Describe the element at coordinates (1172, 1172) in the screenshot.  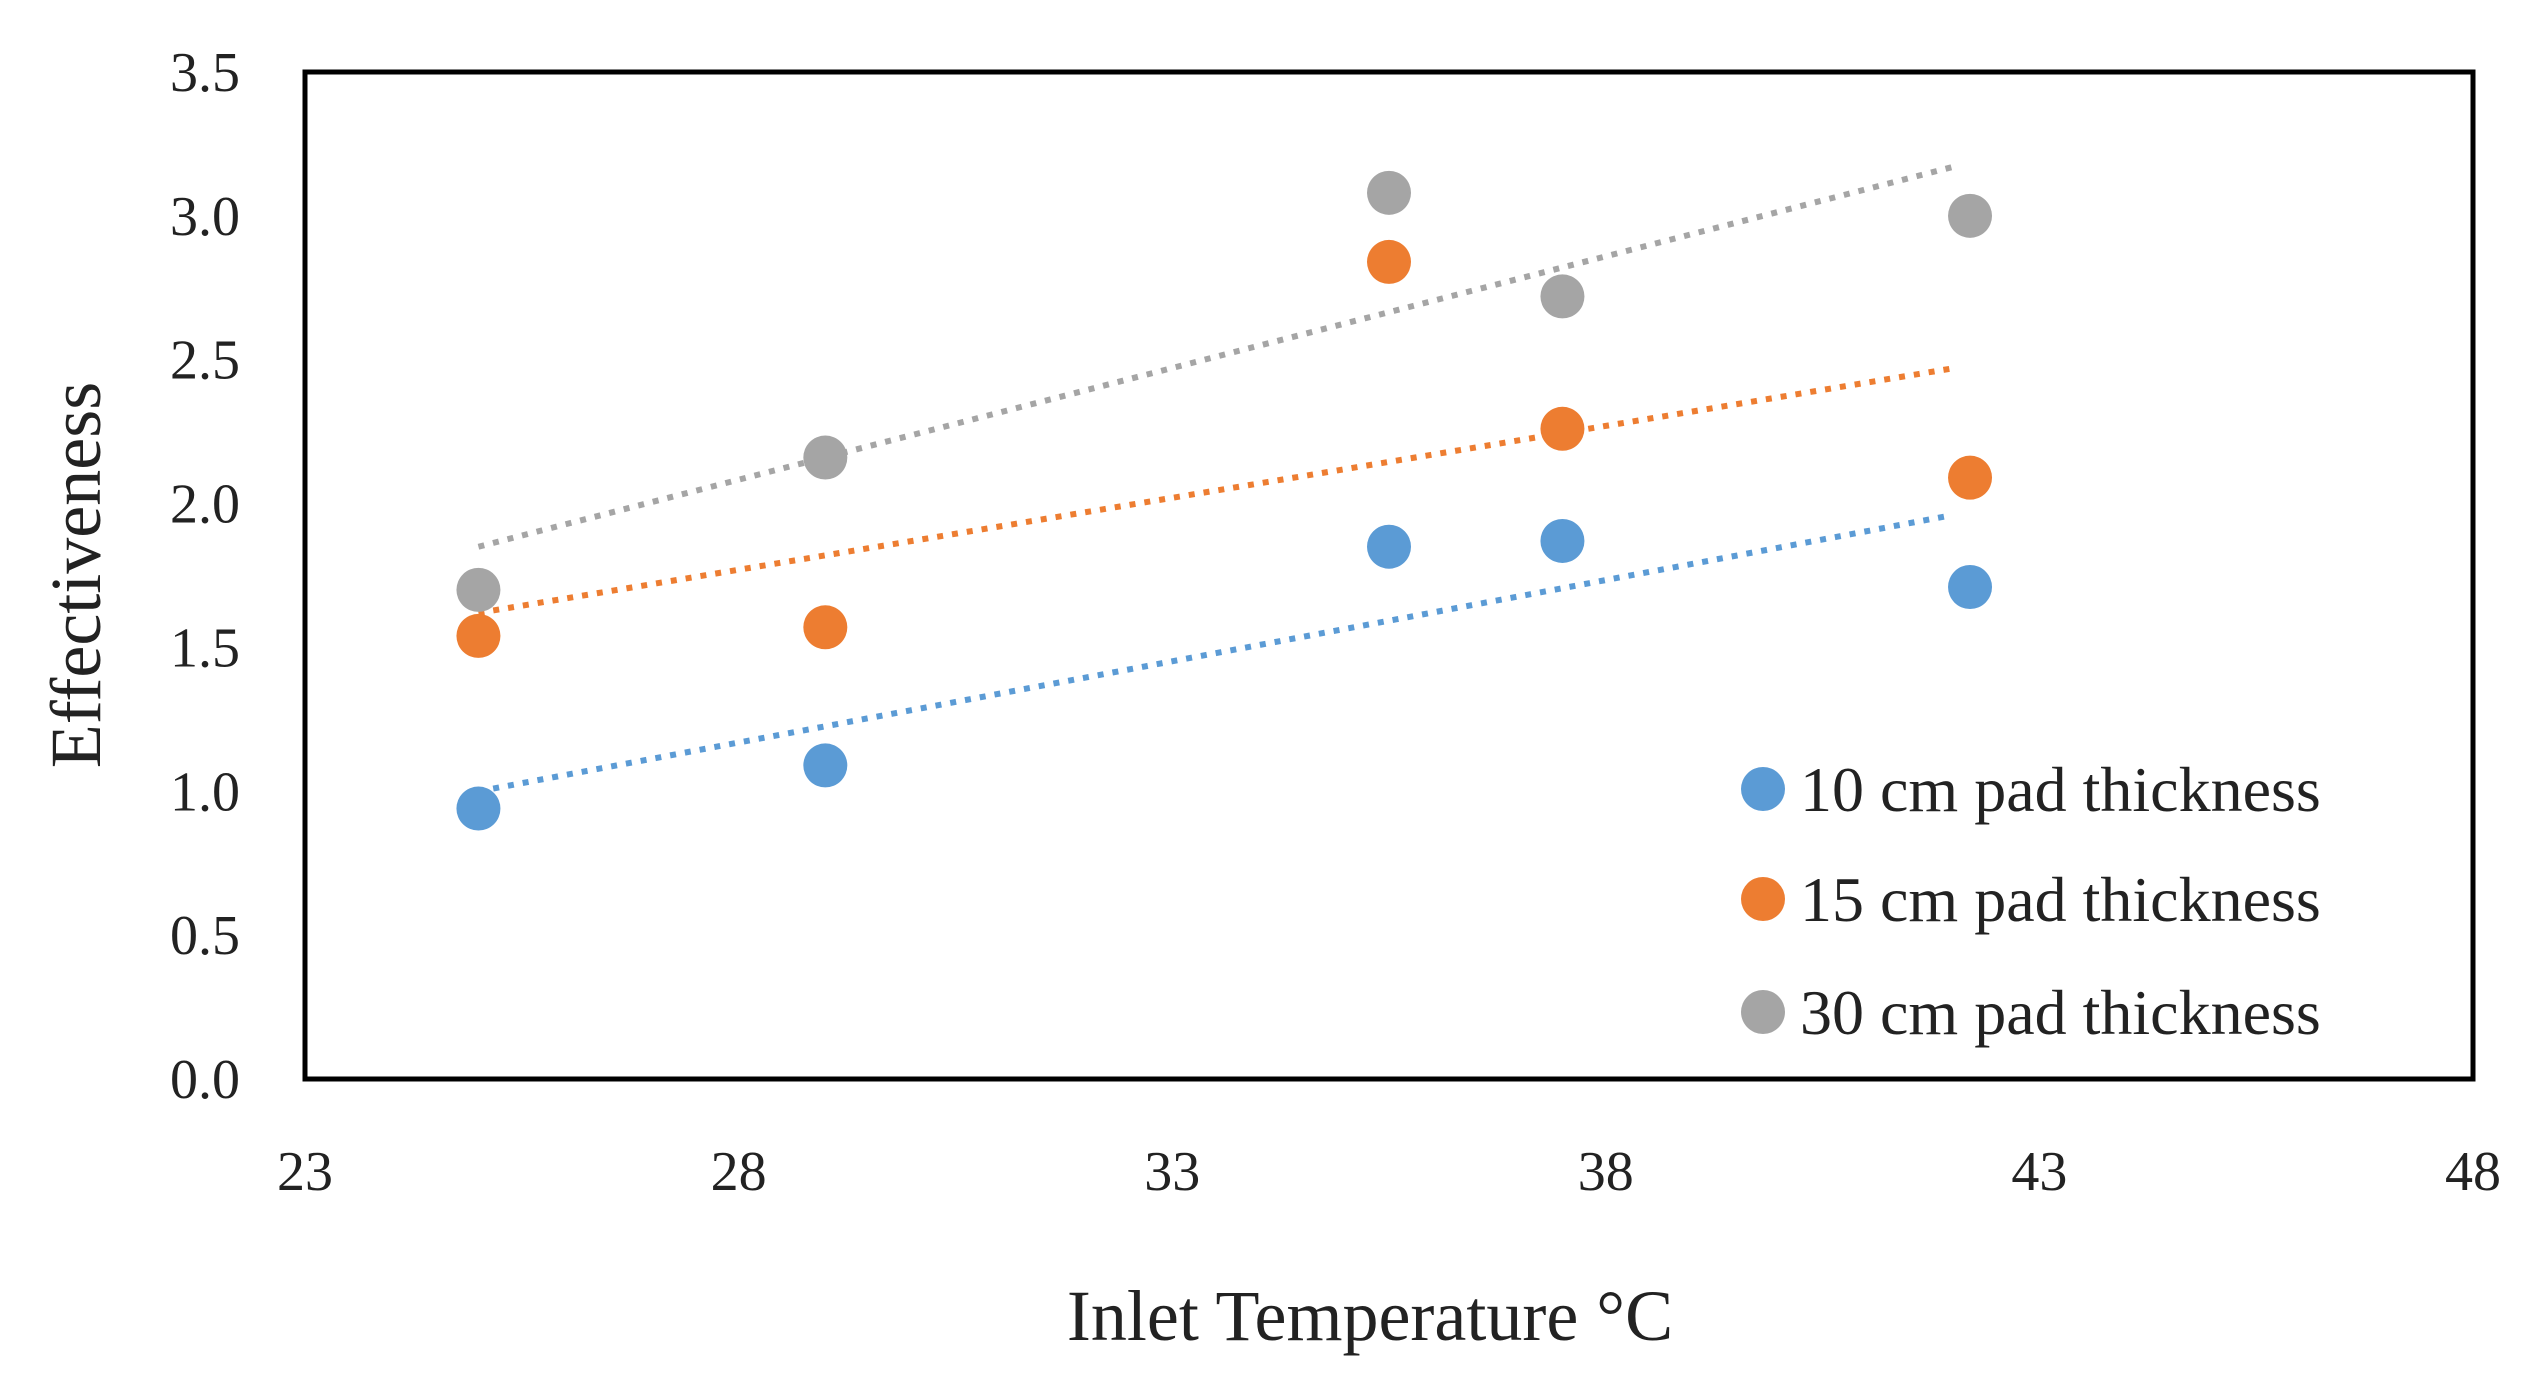
I see `x-tick-label: 33` at that location.